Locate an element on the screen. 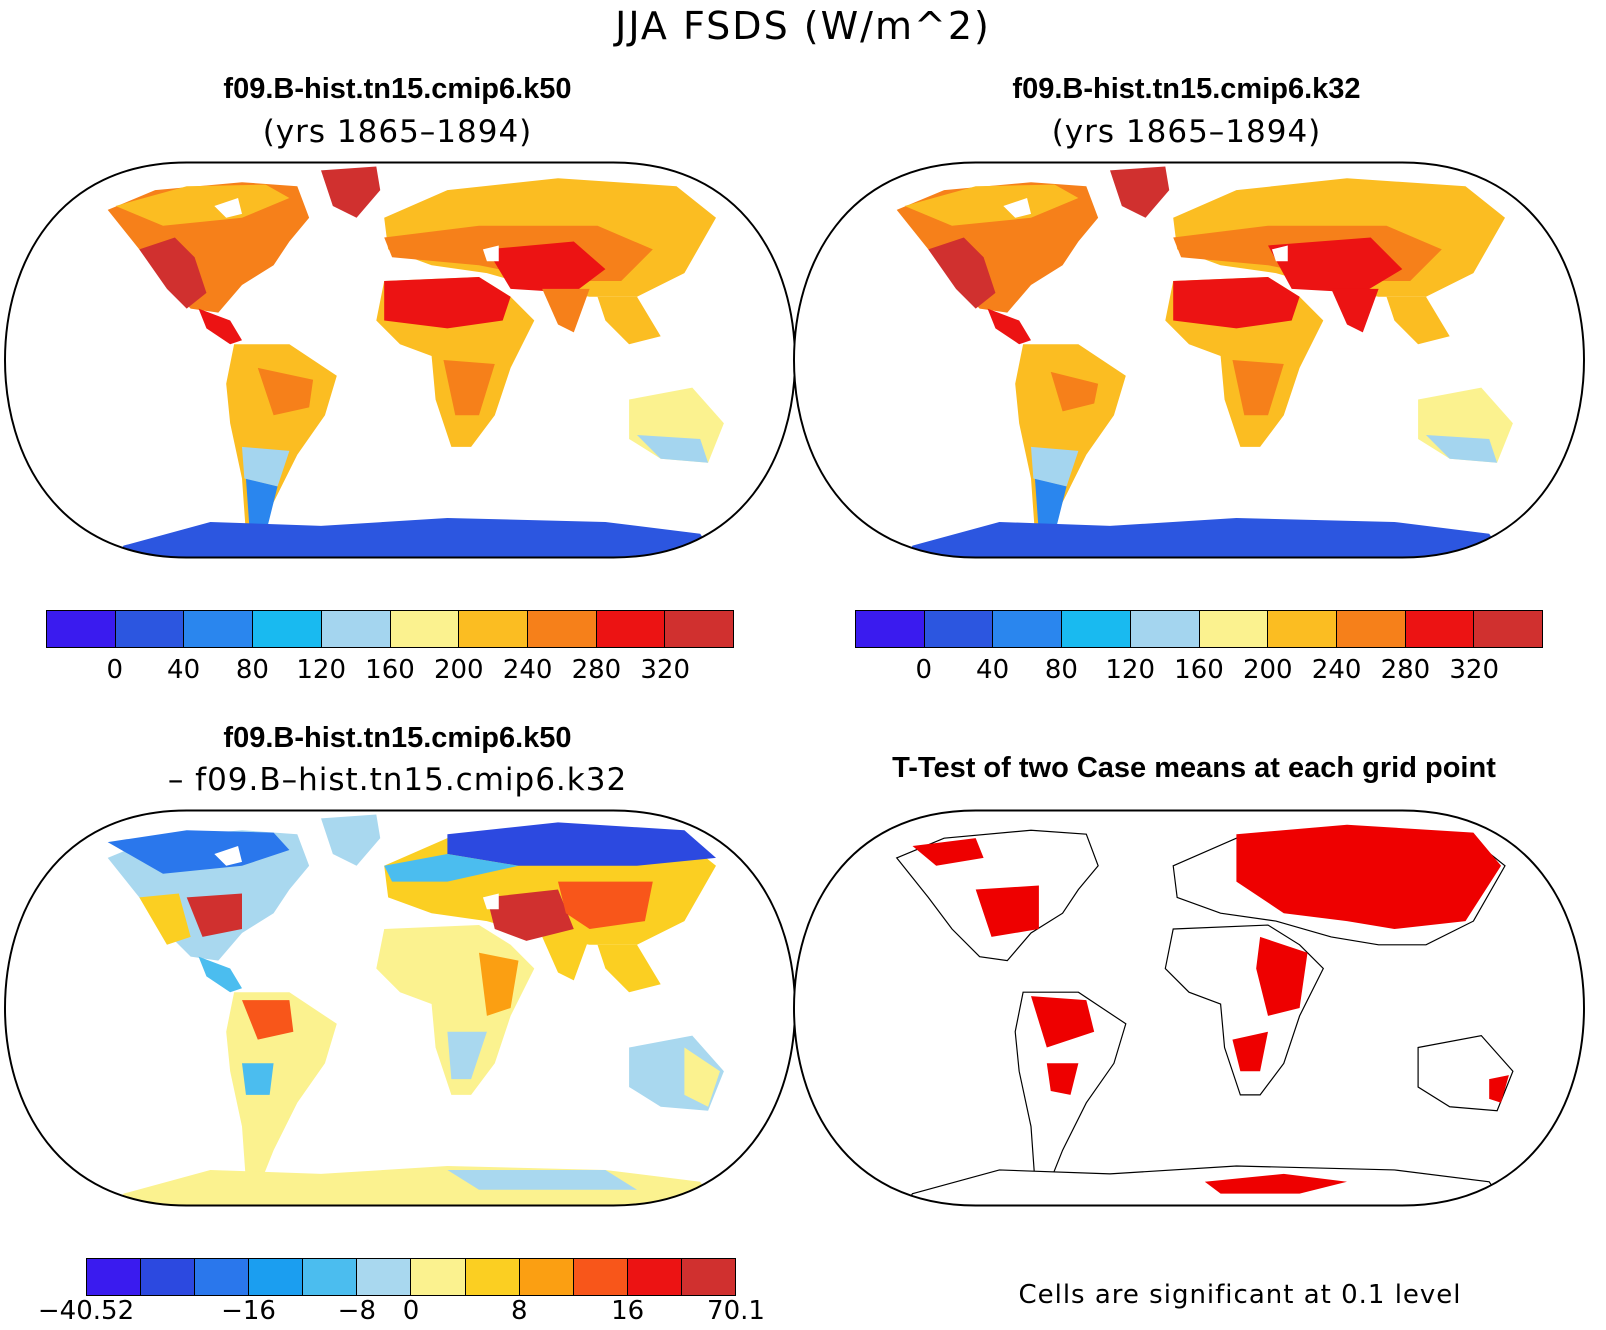 The height and width of the screenshot is (1330, 1606). sig-australia is located at coordinates (1499, 1089).